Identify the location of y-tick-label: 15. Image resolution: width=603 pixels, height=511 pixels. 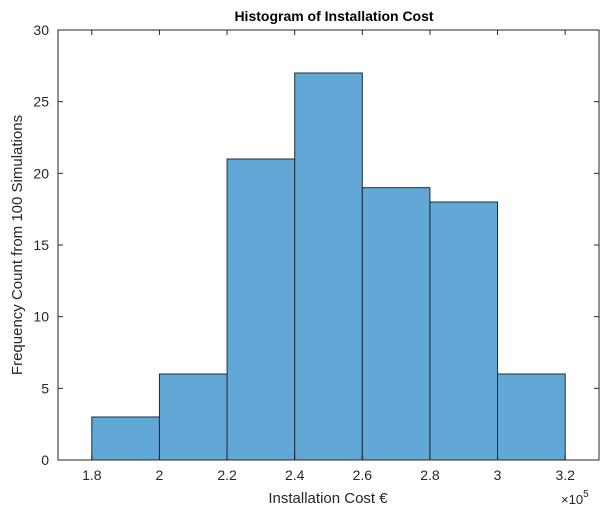
(41, 245).